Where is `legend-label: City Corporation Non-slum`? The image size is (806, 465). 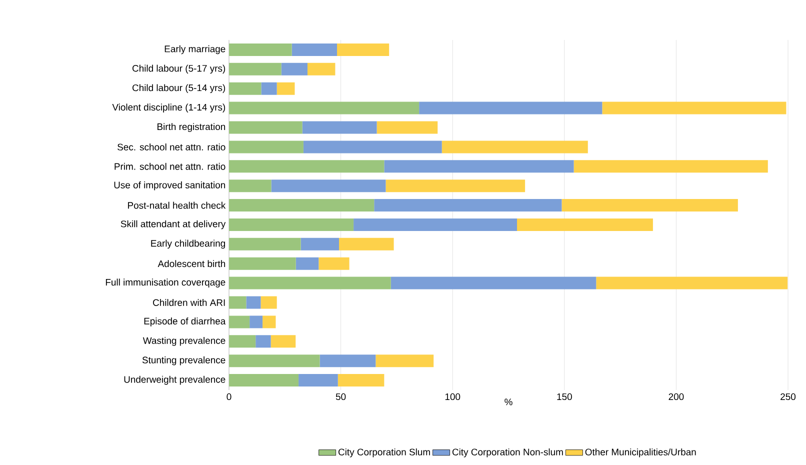
legend-label: City Corporation Non-slum is located at coordinates (507, 453).